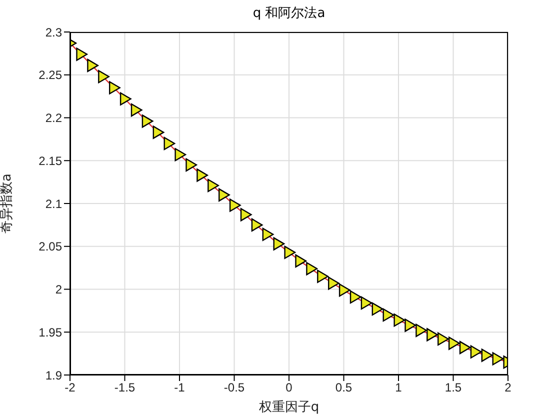 The height and width of the screenshot is (420, 560). What do you see at coordinates (453, 387) in the screenshot?
I see `x-tick-label: 1.5` at bounding box center [453, 387].